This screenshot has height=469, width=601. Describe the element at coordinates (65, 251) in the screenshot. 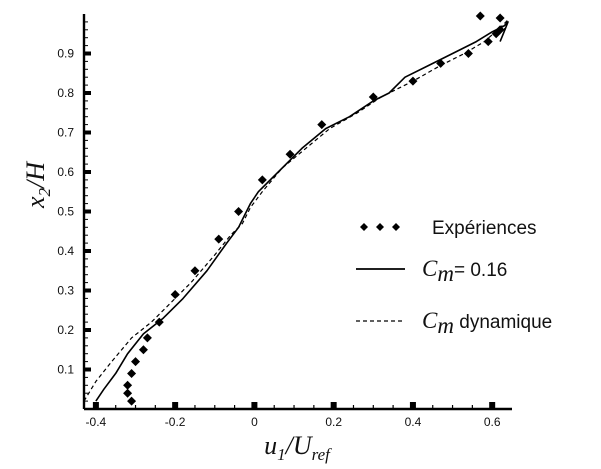

I see `y-tick-label: 0.4` at that location.